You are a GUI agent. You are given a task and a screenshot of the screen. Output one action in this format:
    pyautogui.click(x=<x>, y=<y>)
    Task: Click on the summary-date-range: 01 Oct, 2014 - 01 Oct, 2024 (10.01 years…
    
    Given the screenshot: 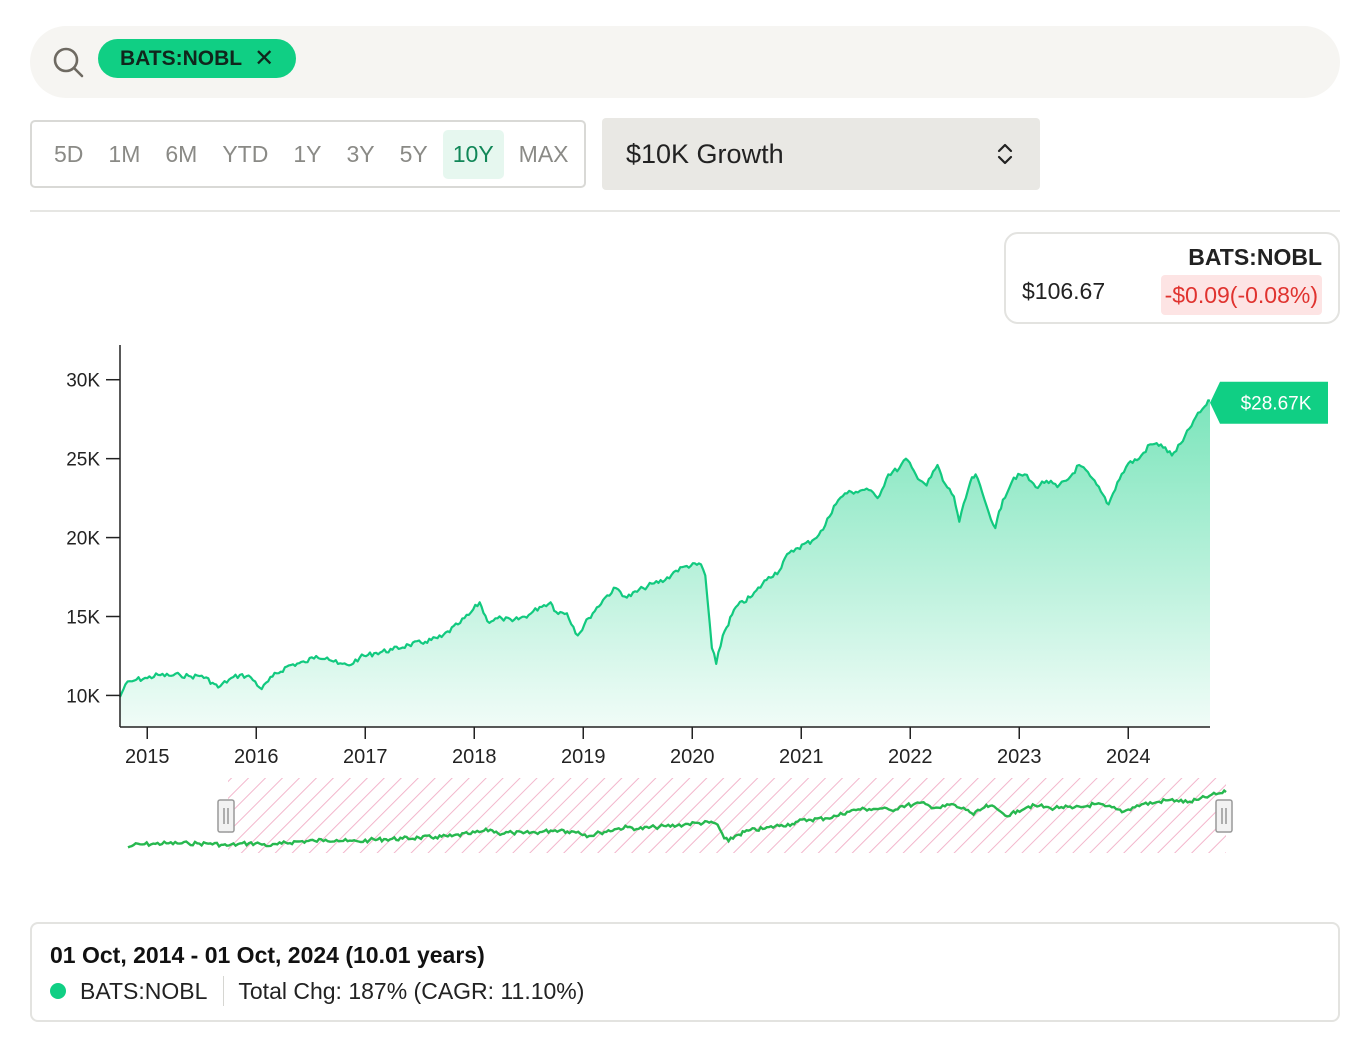 What is the action you would take?
    pyautogui.click(x=267, y=955)
    